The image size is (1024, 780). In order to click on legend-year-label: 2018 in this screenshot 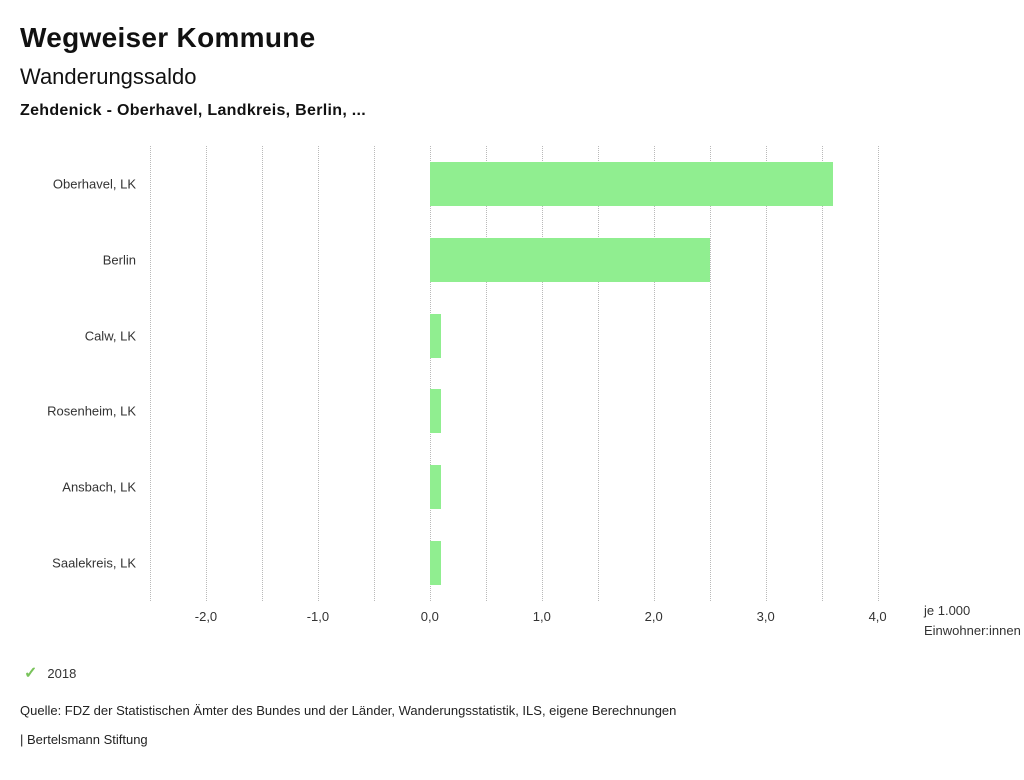, I will do `click(62, 673)`.